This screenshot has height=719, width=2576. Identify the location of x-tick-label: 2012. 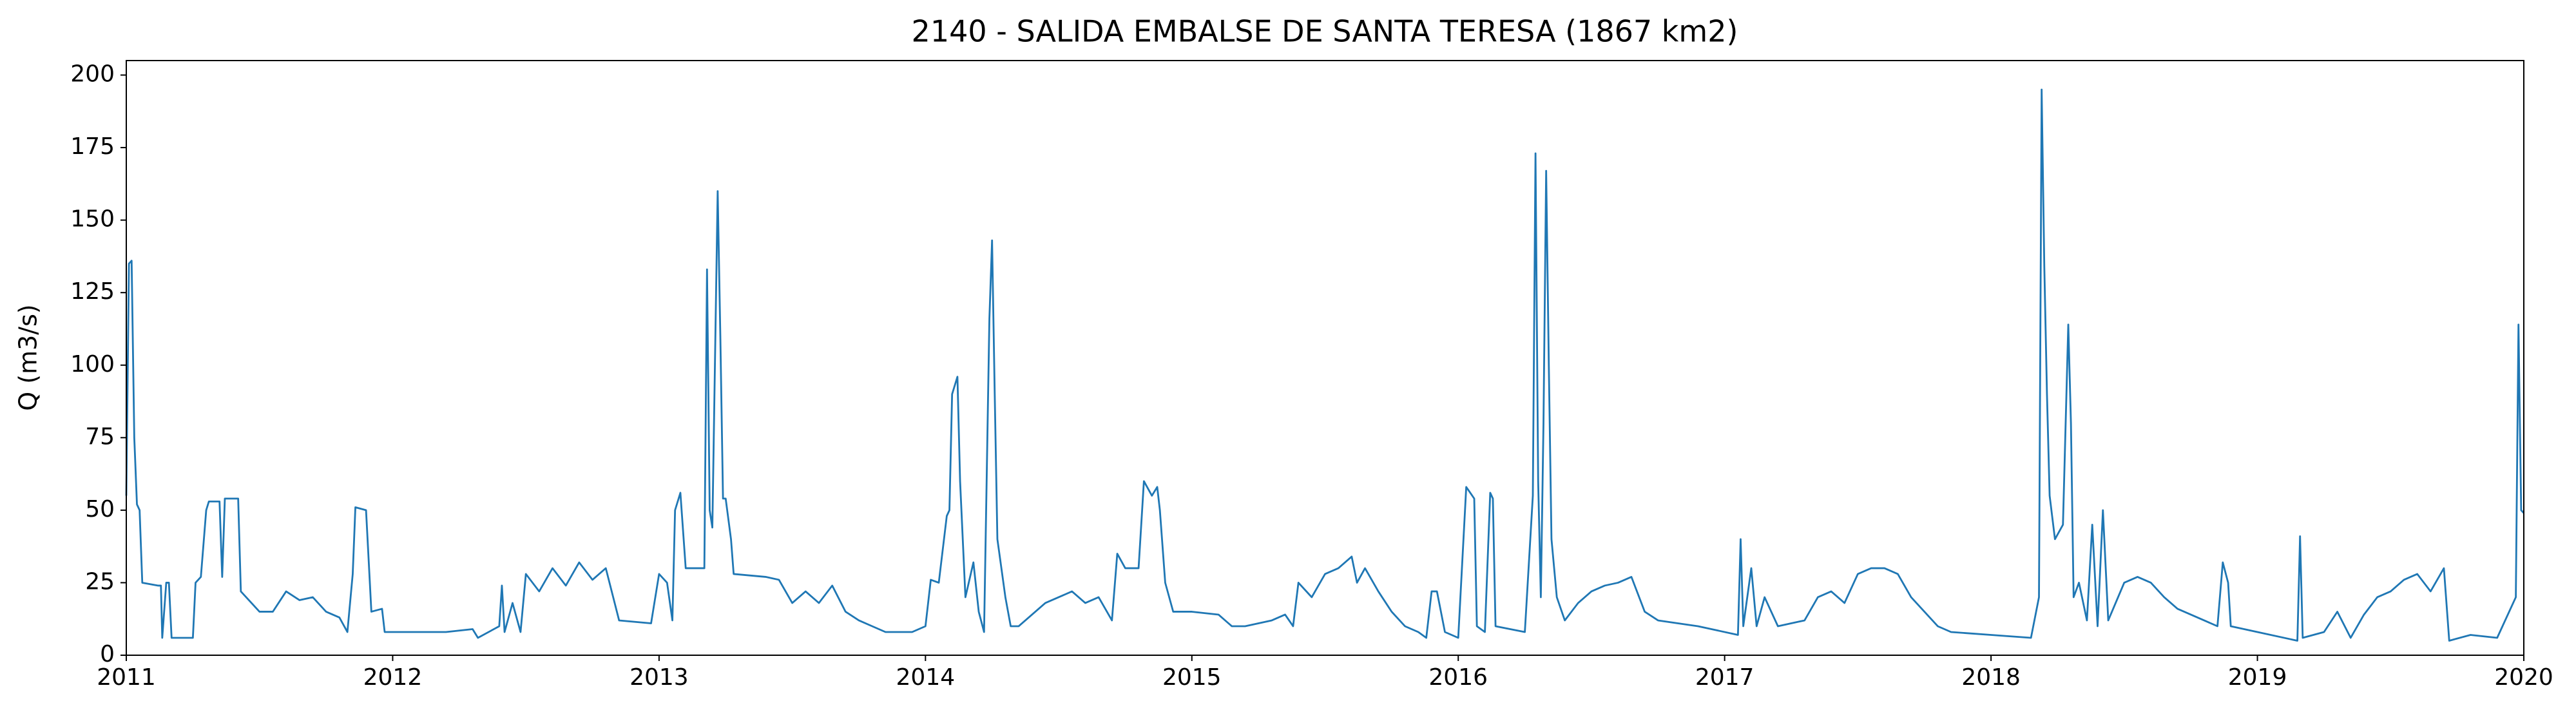
(393, 677).